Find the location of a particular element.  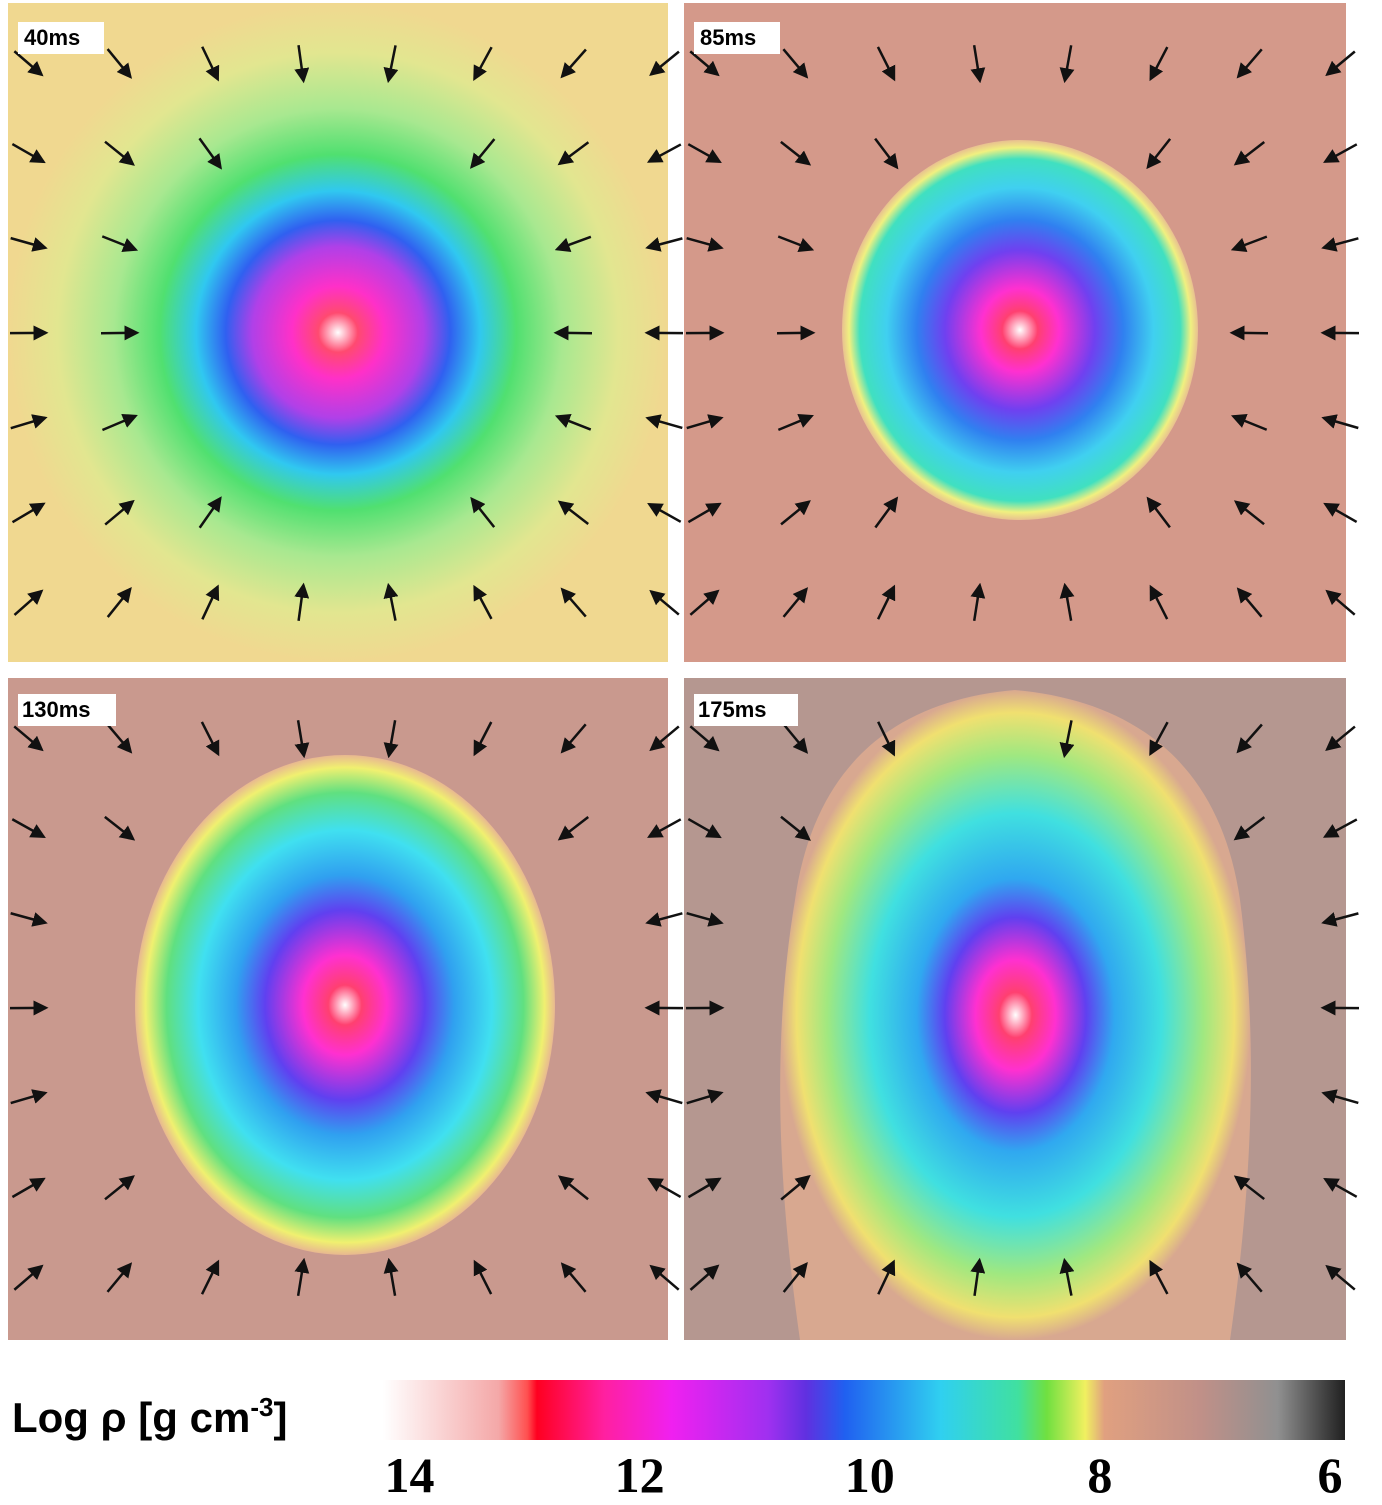

tick-label: 8 is located at coordinates (1099, 1475).